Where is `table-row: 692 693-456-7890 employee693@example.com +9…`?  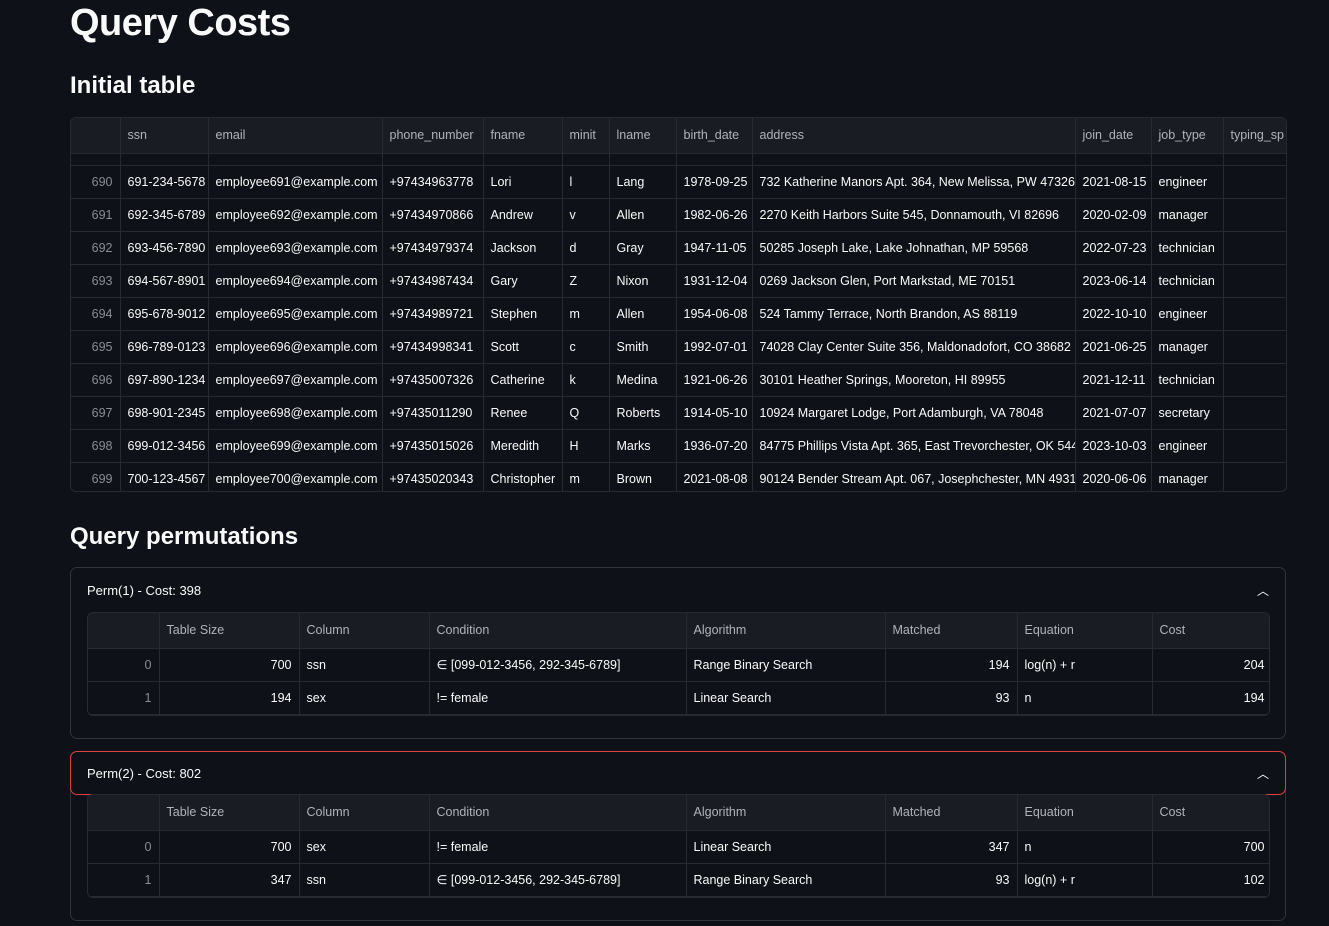 table-row: 692 693-456-7890 employee693@example.com +9… is located at coordinates (678, 248).